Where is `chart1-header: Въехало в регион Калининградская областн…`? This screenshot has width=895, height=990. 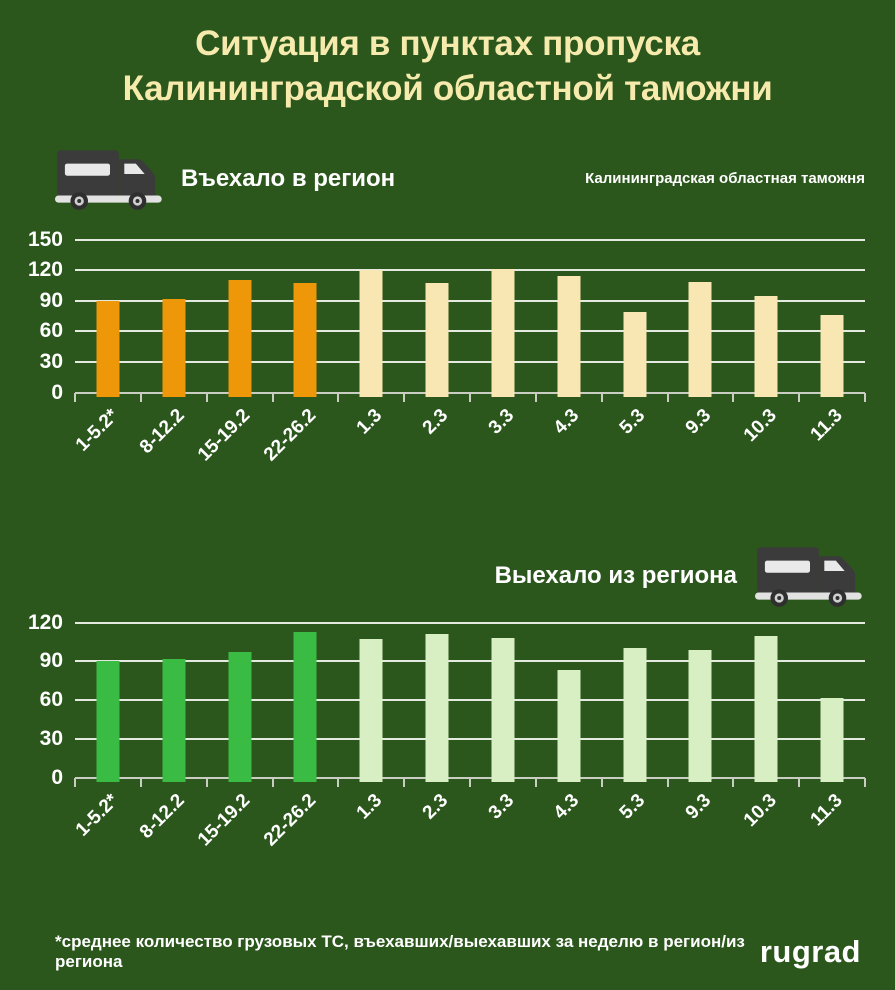 chart1-header: Въехало в регион Калининградская областн… is located at coordinates (460, 179).